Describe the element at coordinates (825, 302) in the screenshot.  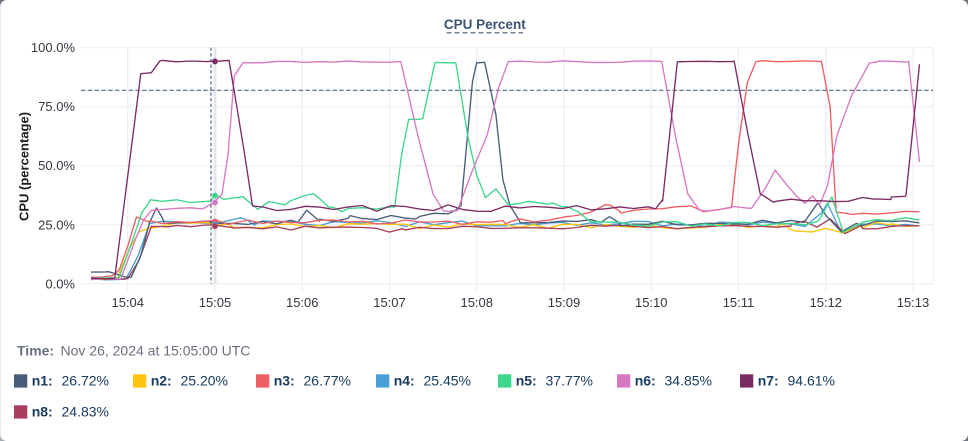
I see `svg-text: 15:12` at that location.